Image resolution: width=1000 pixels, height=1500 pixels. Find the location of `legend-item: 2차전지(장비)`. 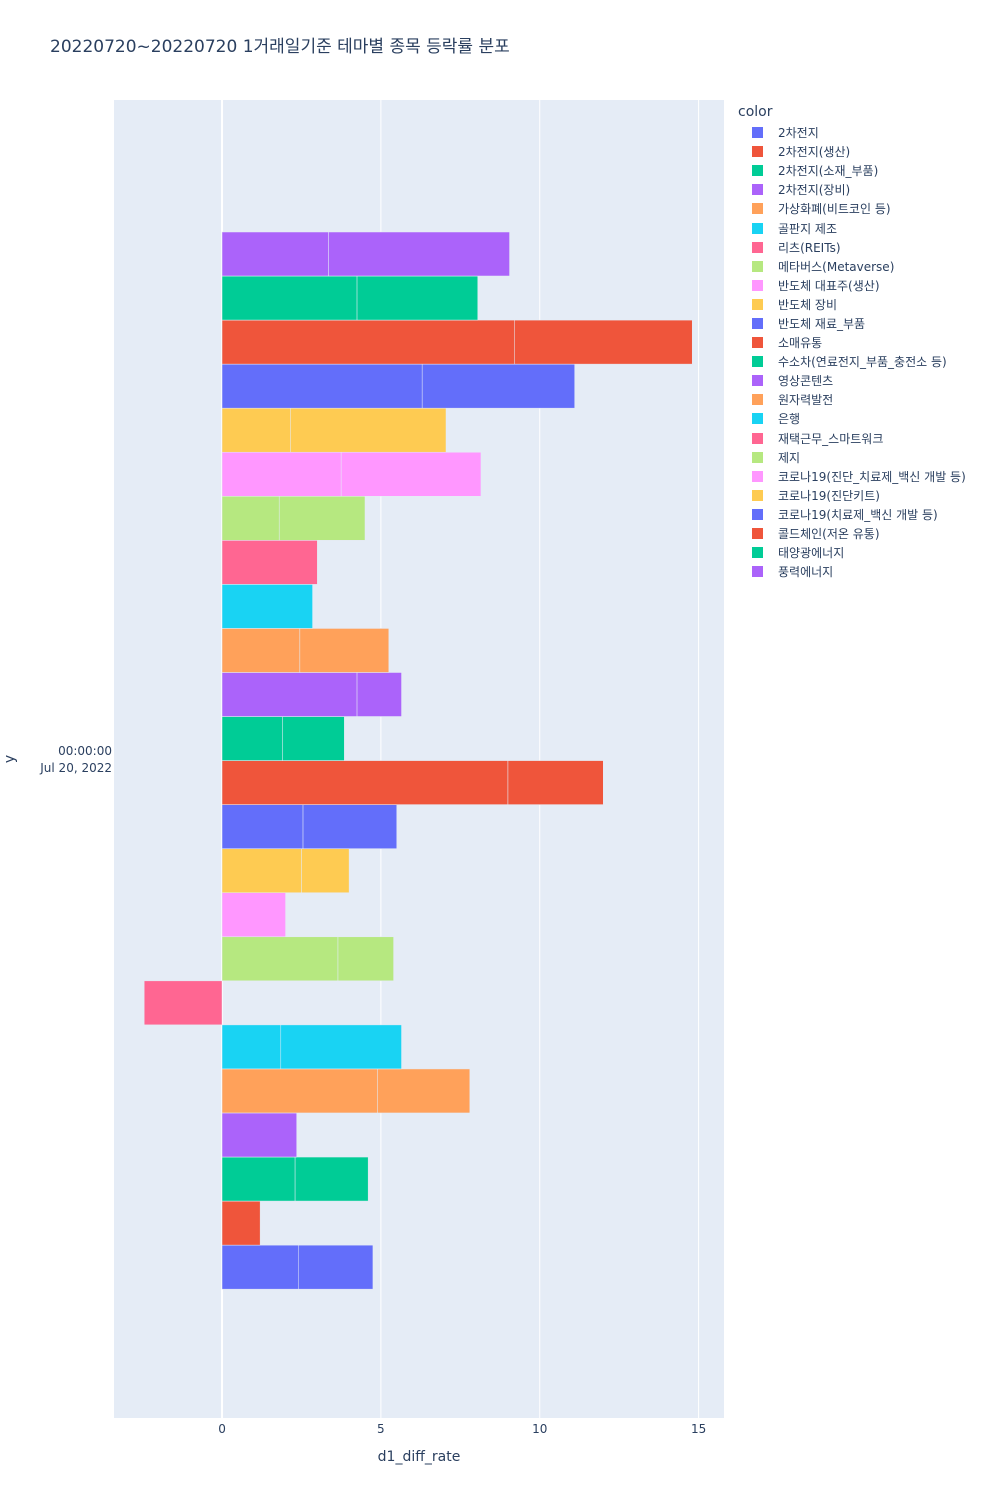

legend-item: 2차전지(장비) is located at coordinates (852, 189).